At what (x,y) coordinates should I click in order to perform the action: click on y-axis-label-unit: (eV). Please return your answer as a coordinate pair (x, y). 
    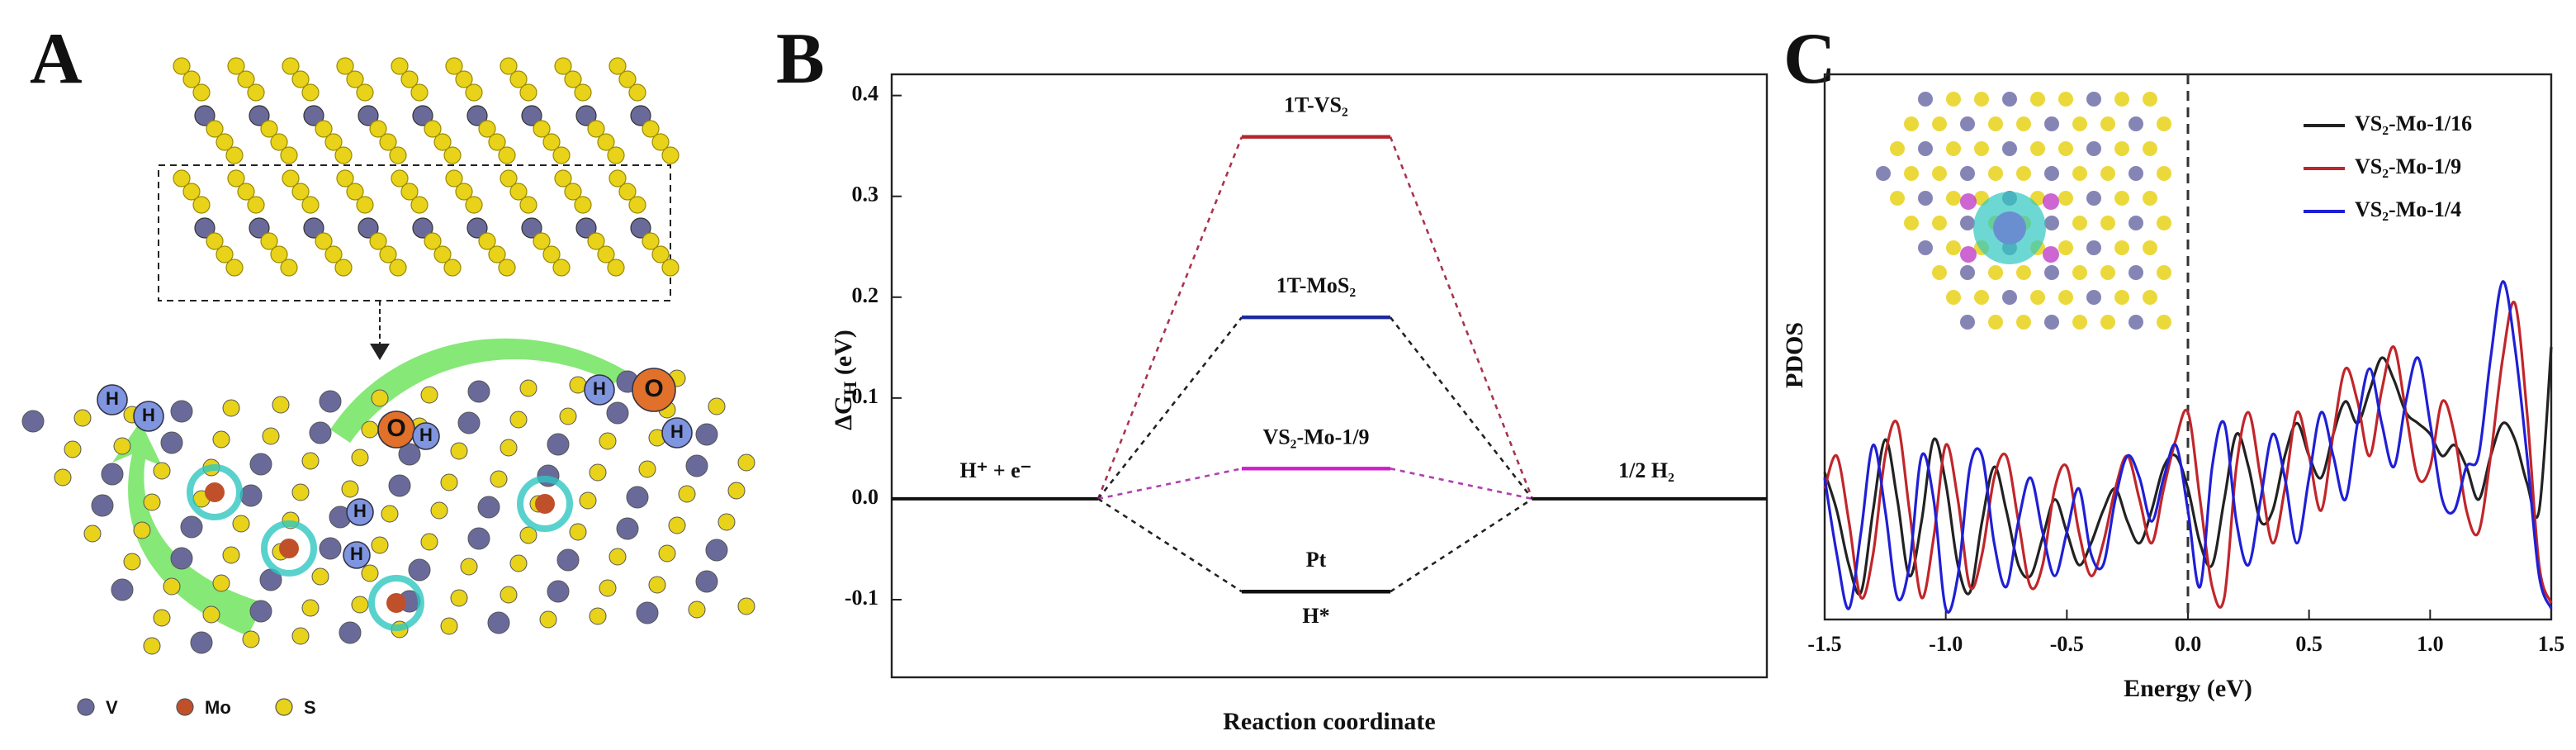
    Looking at the image, I should click on (843, 355).